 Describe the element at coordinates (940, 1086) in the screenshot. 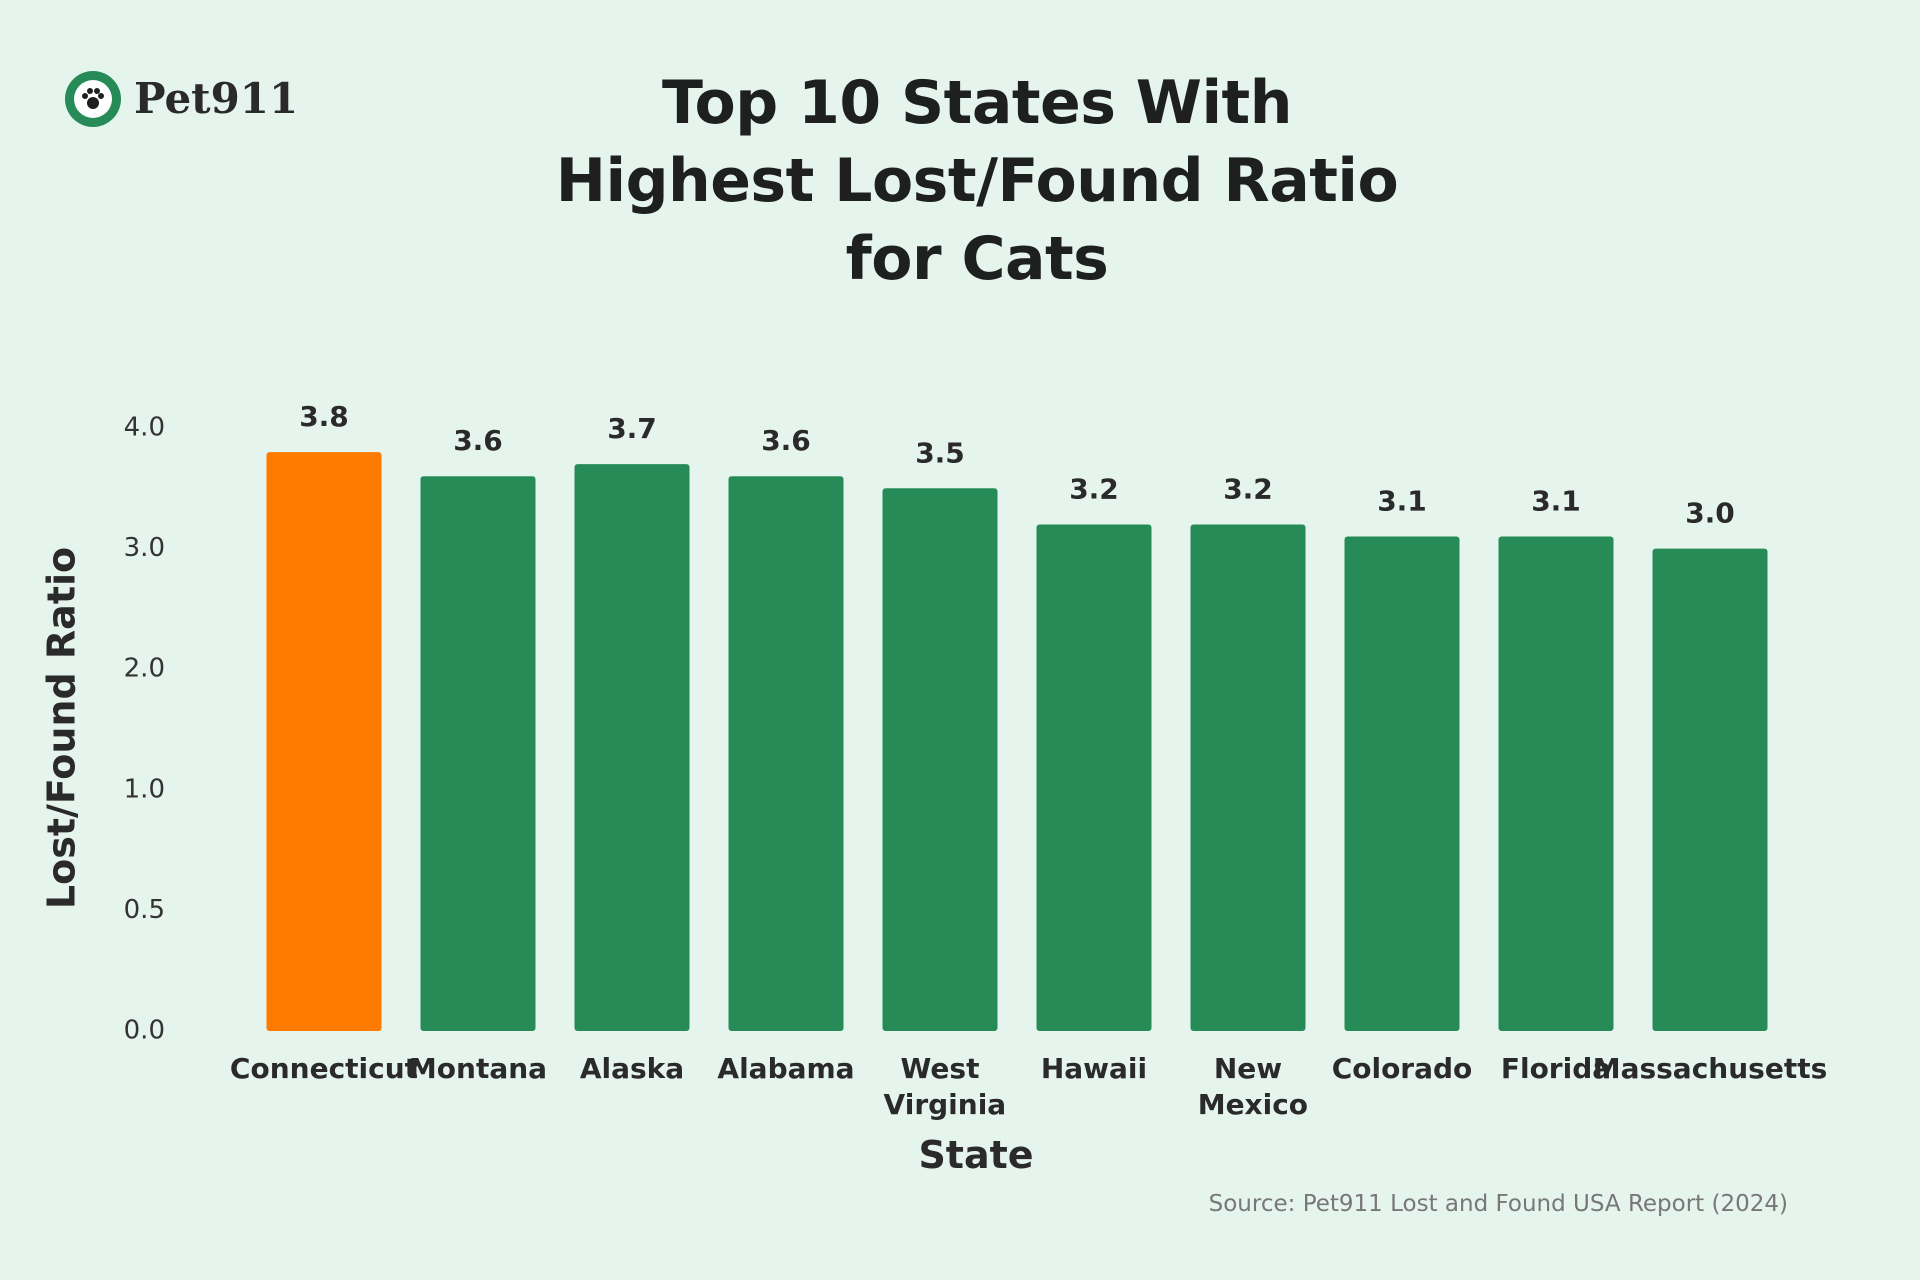

I see `x-tick-label: West Virginia` at that location.